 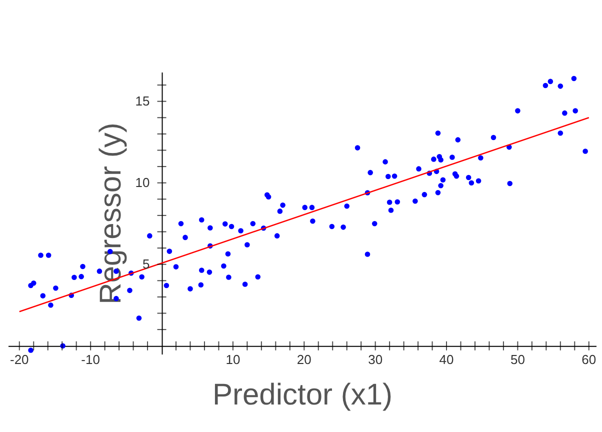 I want to click on x-tick-label: -20, so click(x=19, y=359).